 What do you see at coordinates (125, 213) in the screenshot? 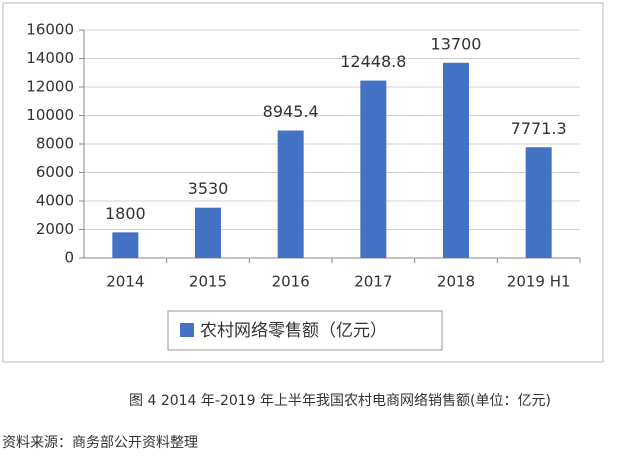
I see `value-label: 1800` at bounding box center [125, 213].